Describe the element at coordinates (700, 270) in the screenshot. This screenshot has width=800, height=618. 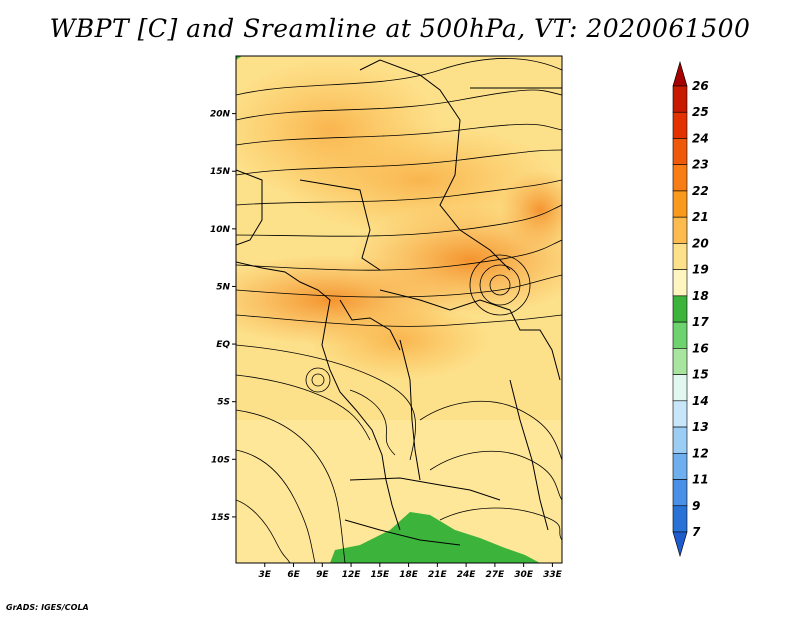
I see `colorbar-label: 19` at that location.